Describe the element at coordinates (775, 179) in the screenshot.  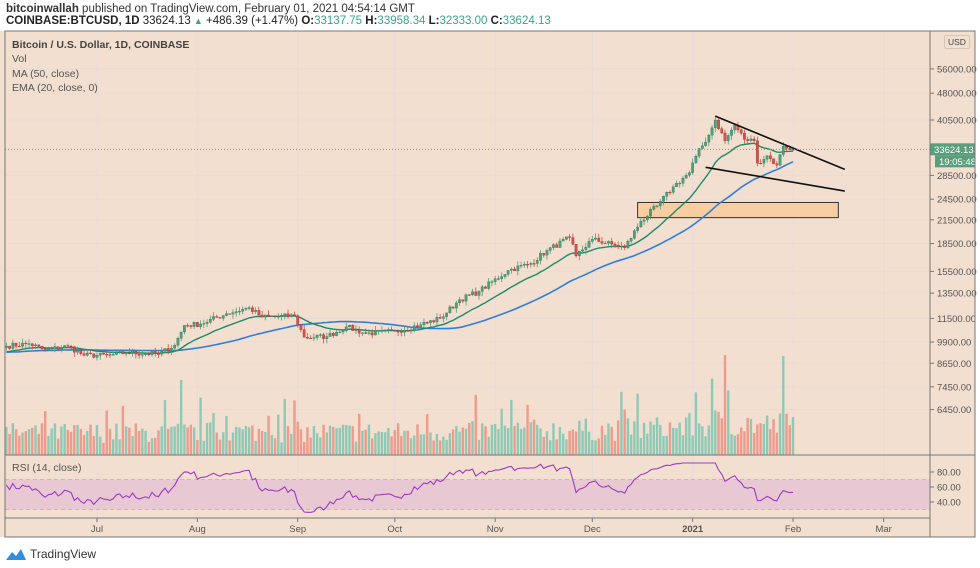
I see `wedge-lower-trendline` at that location.